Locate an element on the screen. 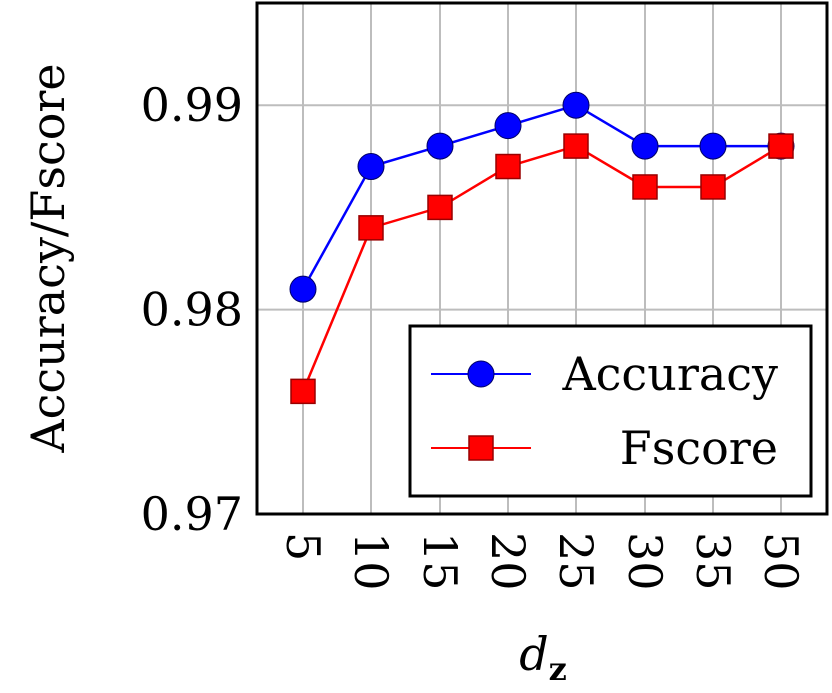  x-tick-label: 20 is located at coordinates (508, 561).